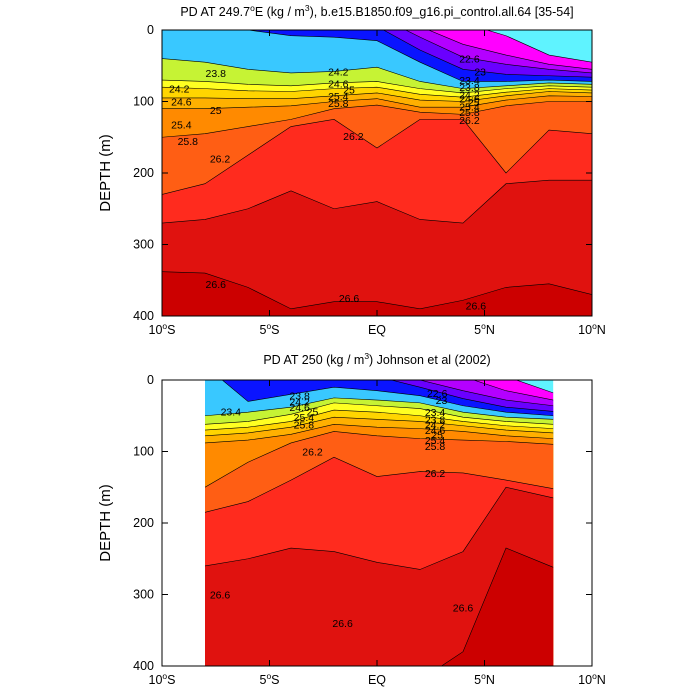  Describe the element at coordinates (484, 679) in the screenshot. I see `x-tick-label: 5oN` at that location.